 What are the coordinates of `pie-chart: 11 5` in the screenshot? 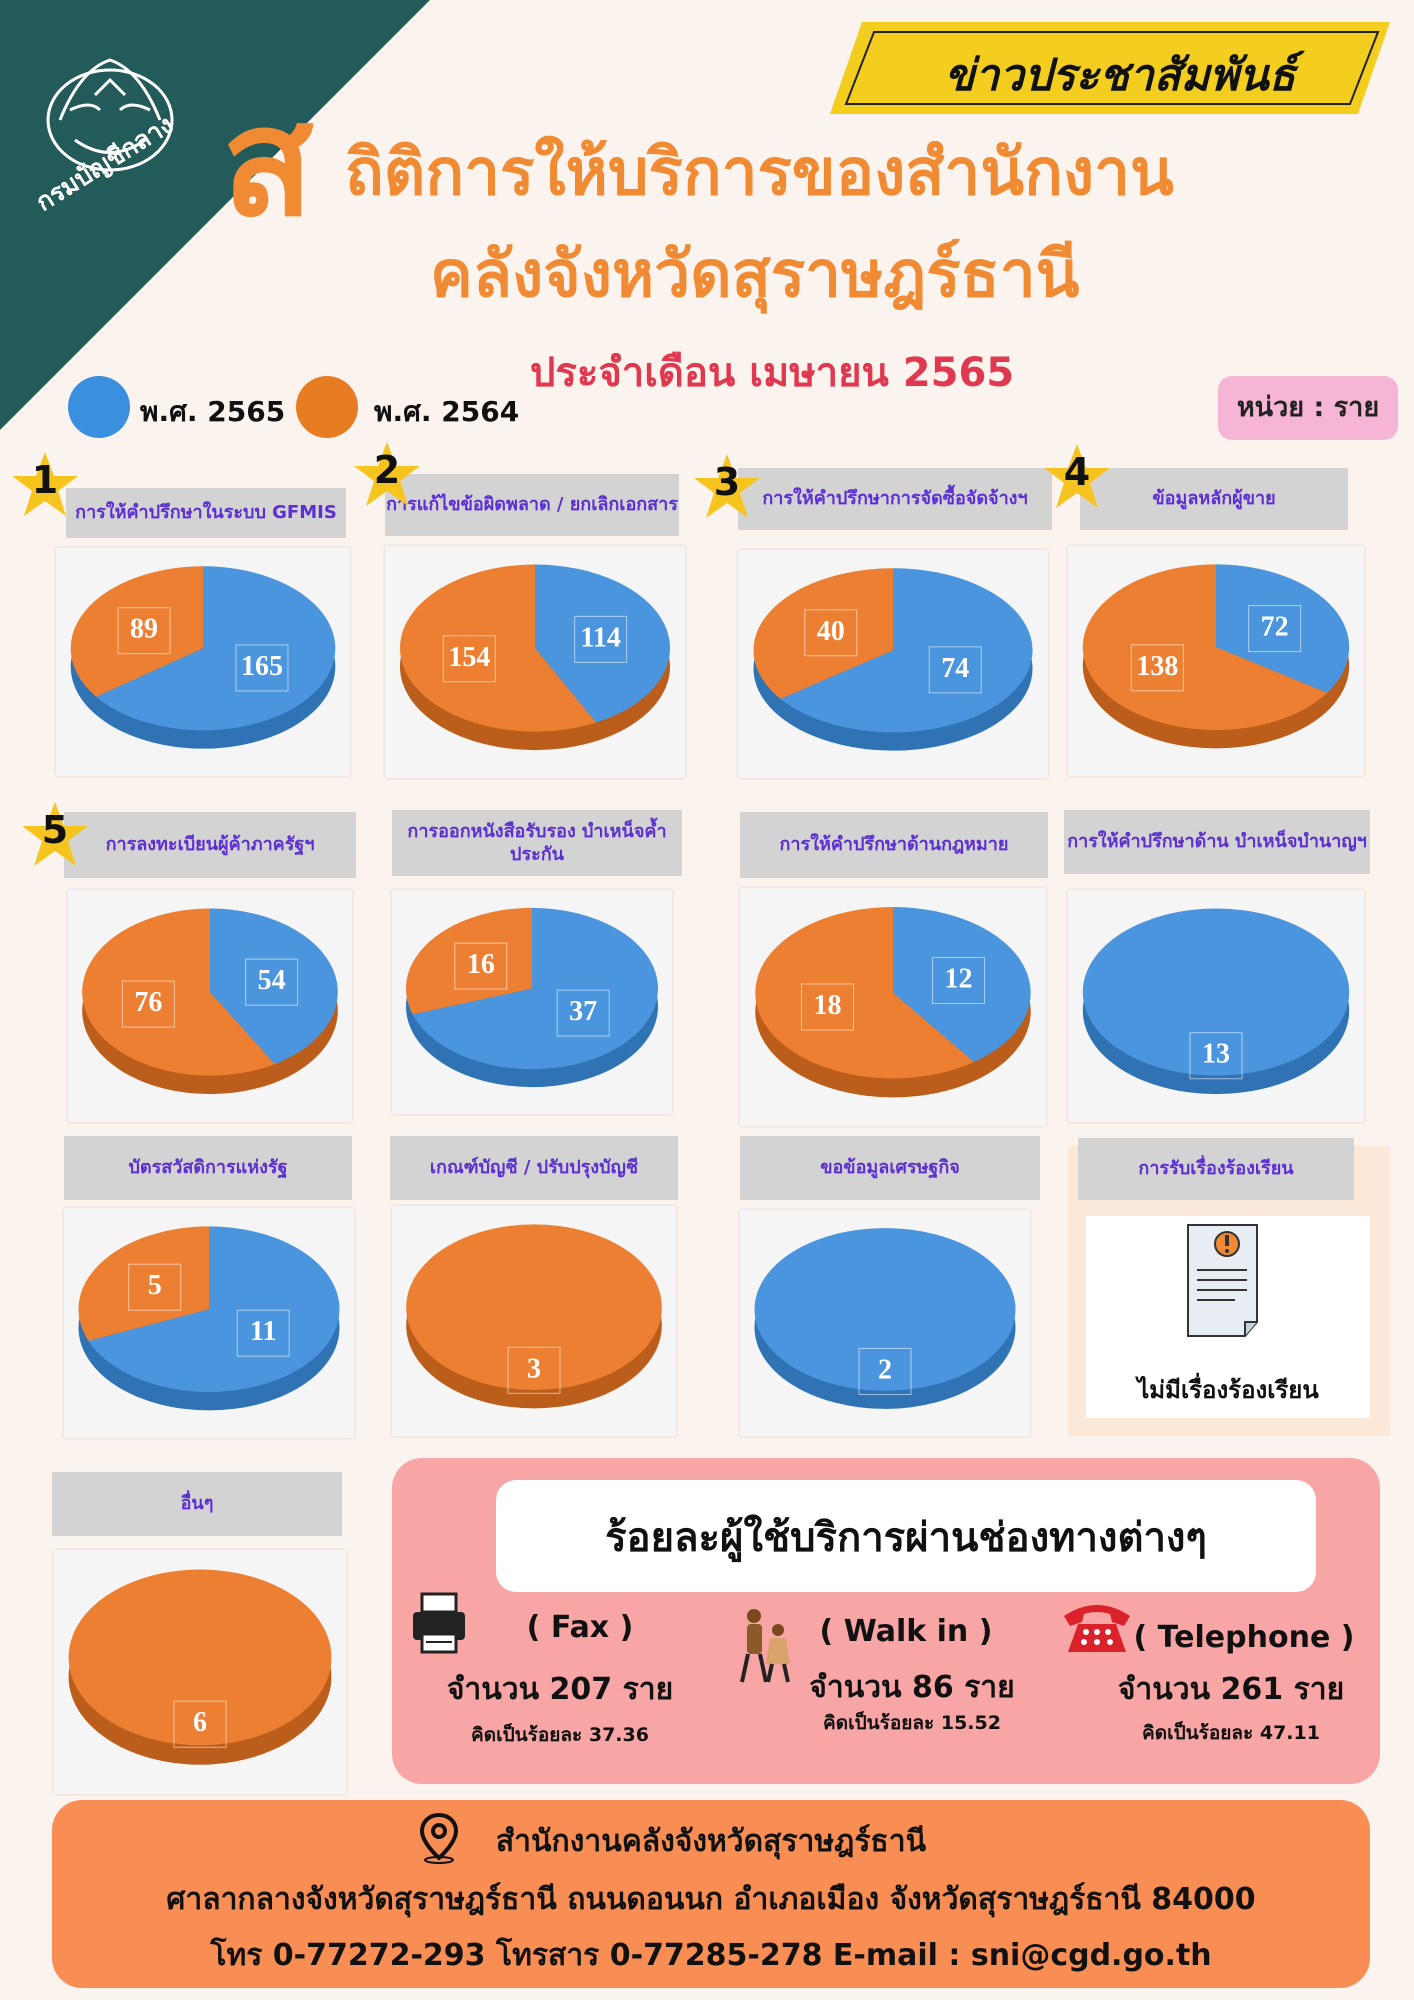 It's located at (209, 1323).